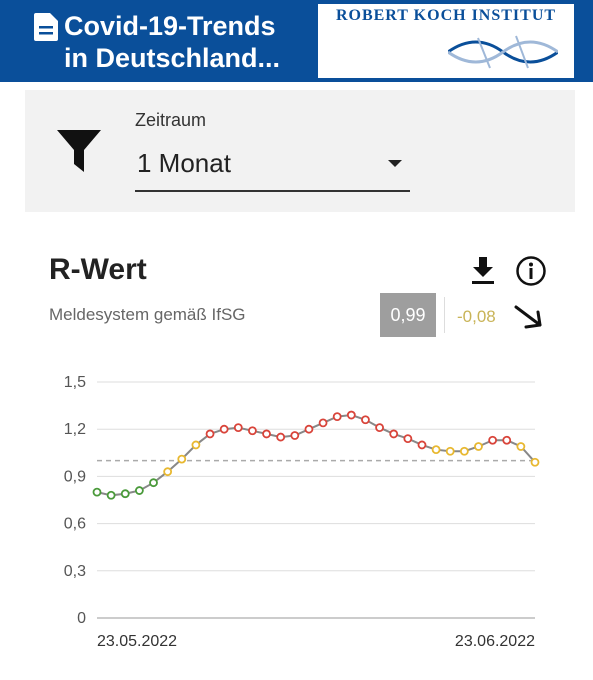  What do you see at coordinates (75, 571) in the screenshot?
I see `y-tick-label: 0,3` at bounding box center [75, 571].